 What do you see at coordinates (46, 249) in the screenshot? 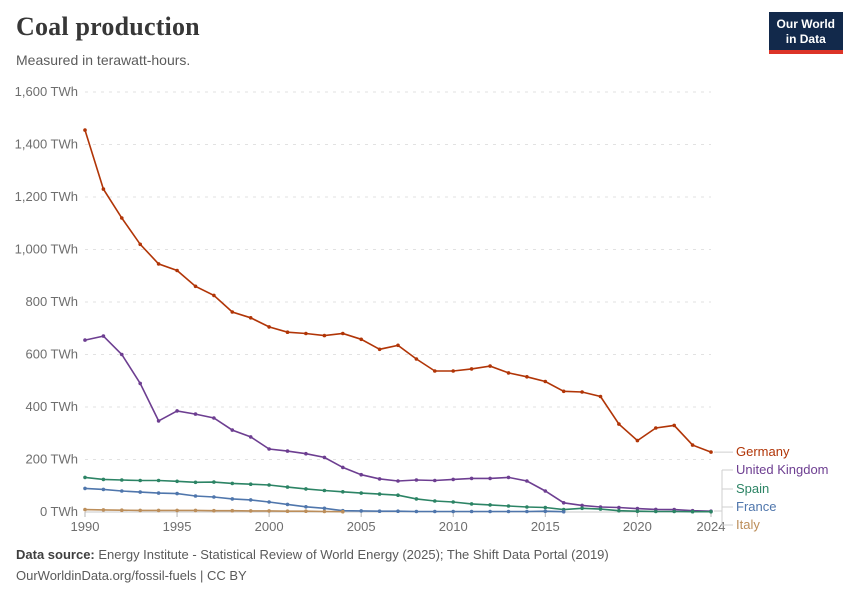
I see `y-axis-tick-label: 1,000 TWh` at bounding box center [46, 249].